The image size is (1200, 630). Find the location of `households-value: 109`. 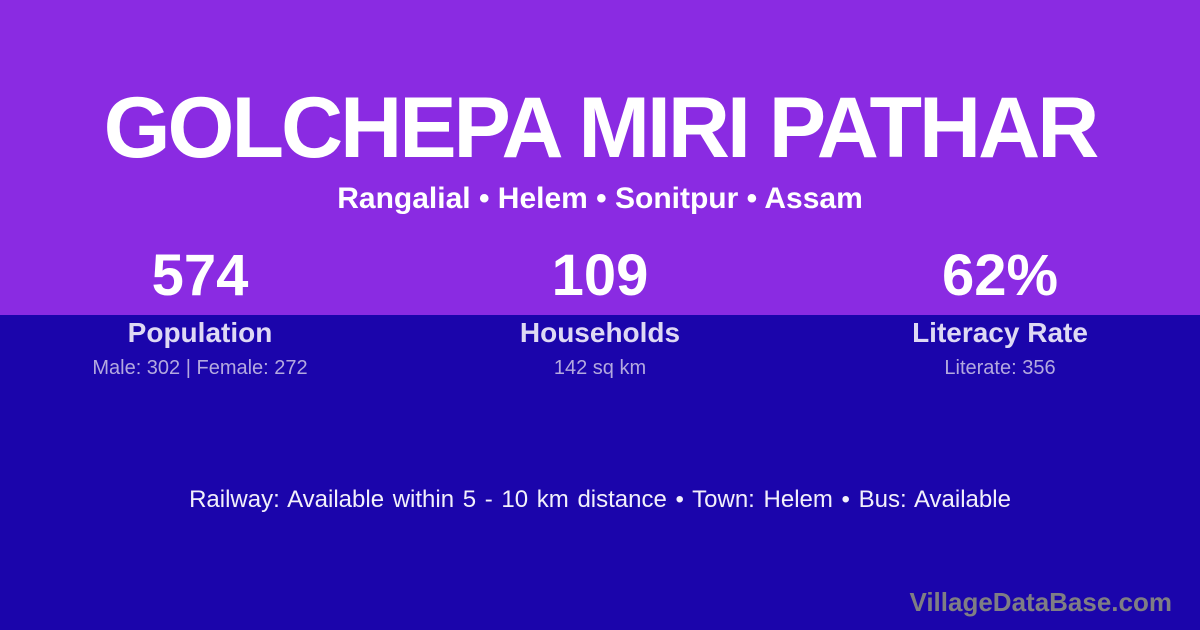

households-value: 109 is located at coordinates (600, 275).